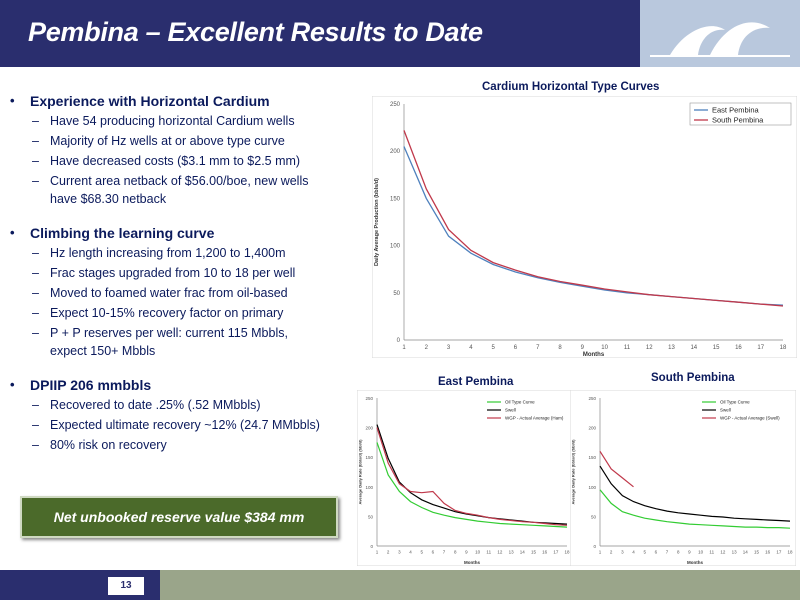 Image resolution: width=800 pixels, height=600 pixels. What do you see at coordinates (510, 410) in the screenshot?
I see `legend-entry: Swell` at bounding box center [510, 410].